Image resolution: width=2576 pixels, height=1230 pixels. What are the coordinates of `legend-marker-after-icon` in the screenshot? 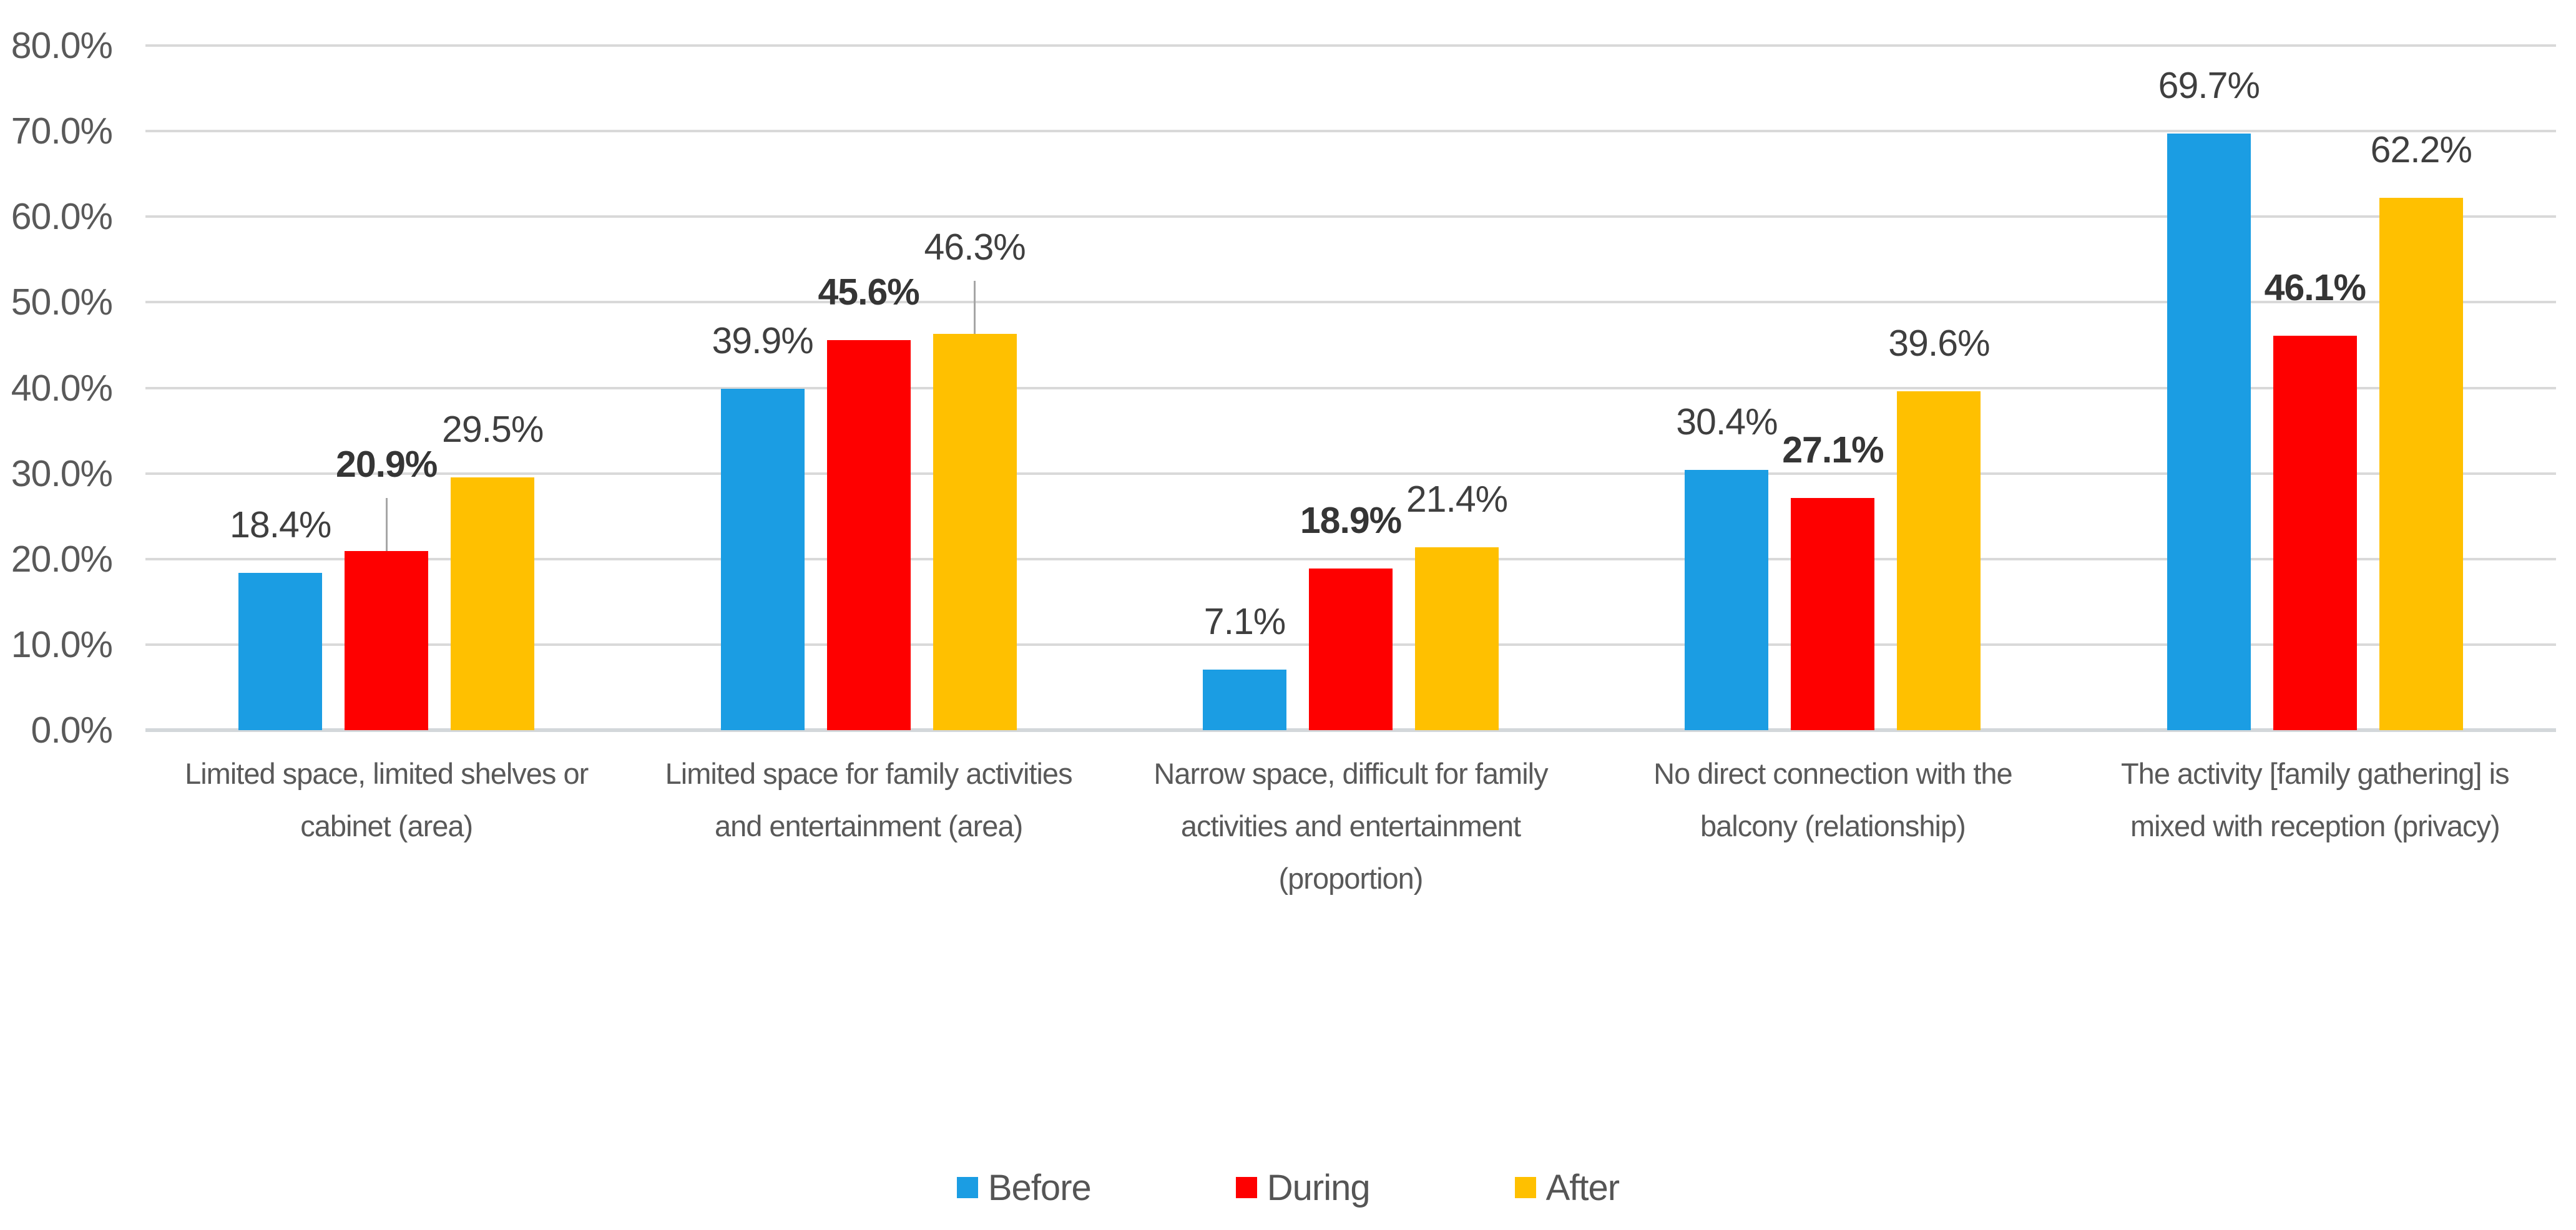 It's located at (1525, 1187).